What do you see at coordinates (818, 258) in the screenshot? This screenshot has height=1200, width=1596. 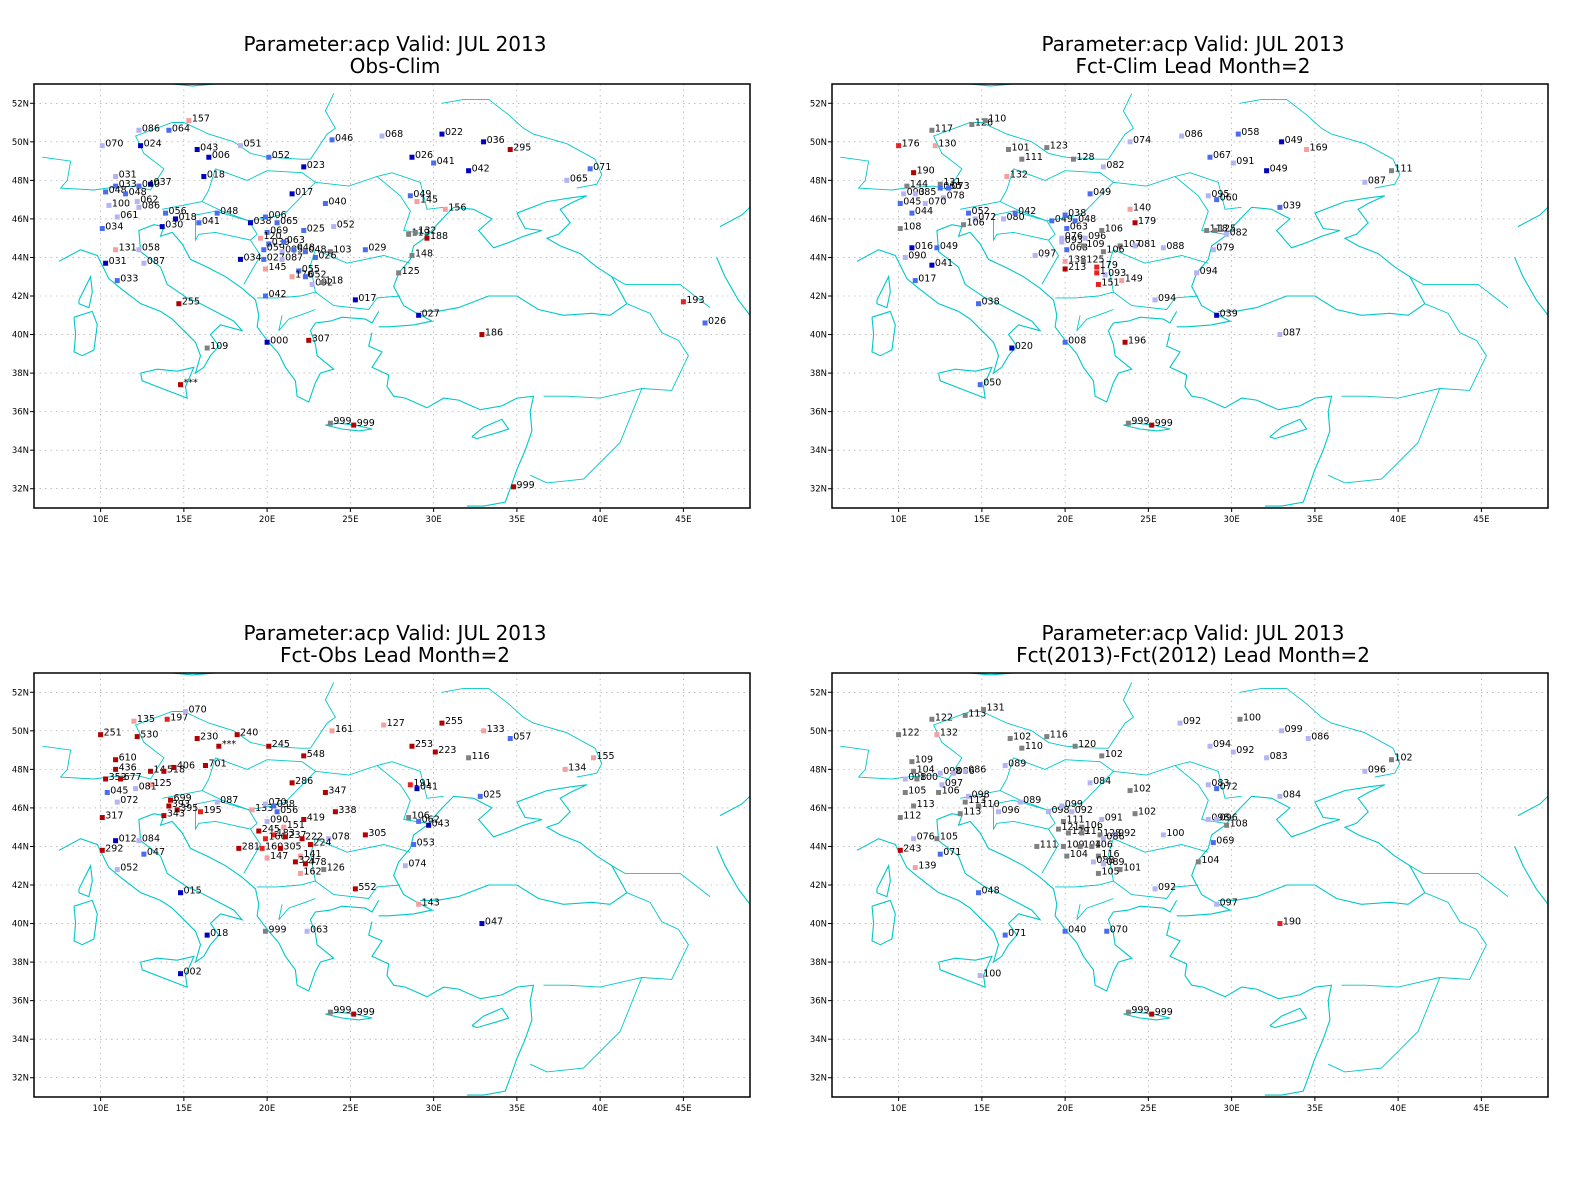 I see `y-tick-label: 44N` at bounding box center [818, 258].